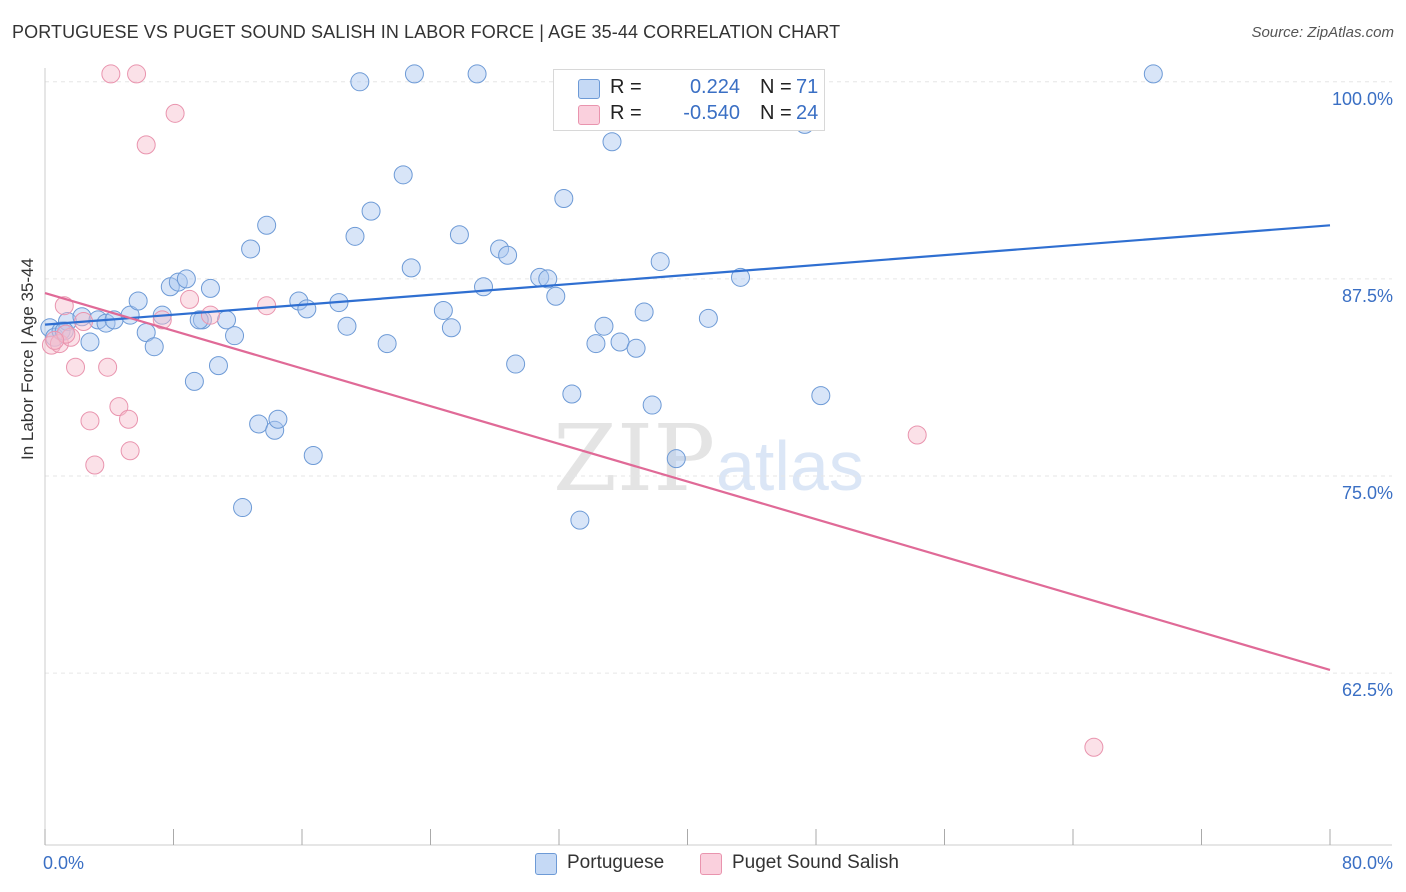  What do you see at coordinates (687, 275) in the screenshot?
I see `portuguese-trend-line` at bounding box center [687, 275].